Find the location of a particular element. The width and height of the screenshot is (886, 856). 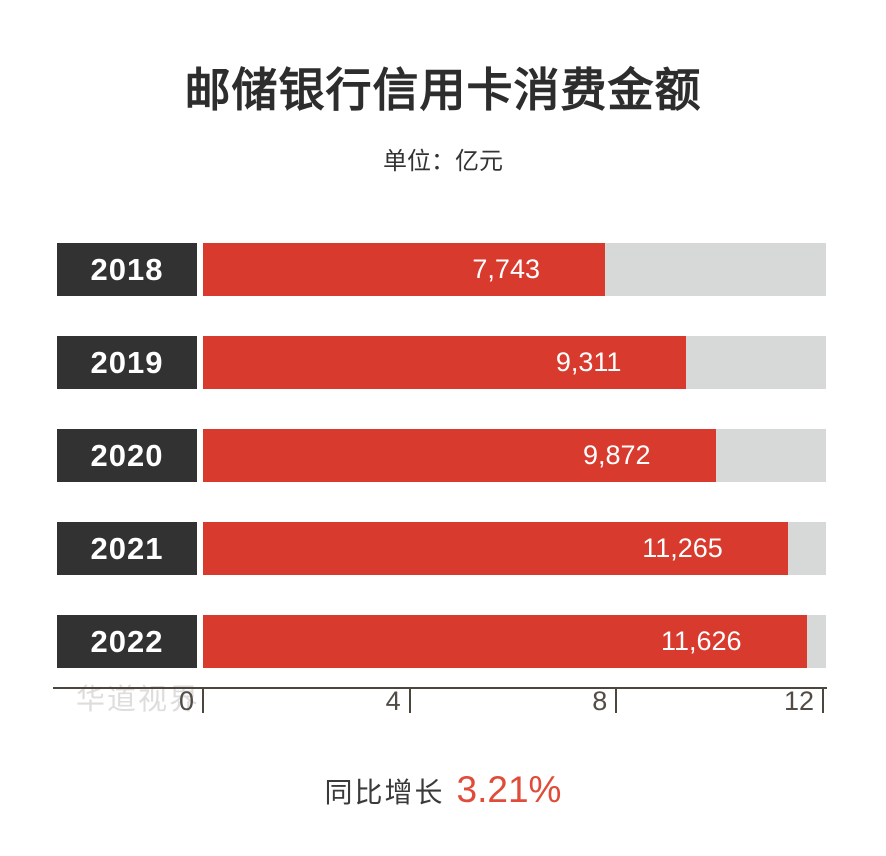

bar-track-2022: 11,626 is located at coordinates (514, 641).